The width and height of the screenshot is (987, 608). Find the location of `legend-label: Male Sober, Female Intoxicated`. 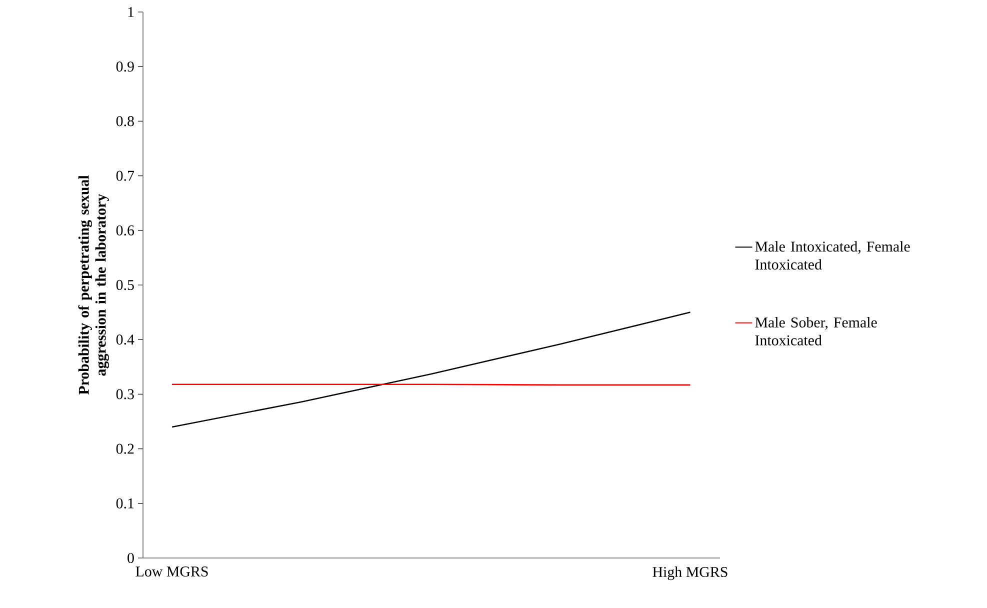

legend-label: Male Sober, Female Intoxicated is located at coordinates (816, 331).